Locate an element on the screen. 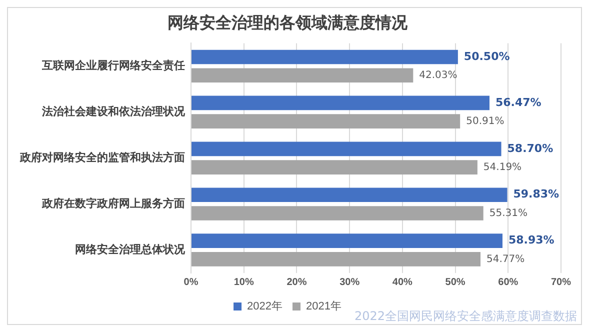 The width and height of the screenshot is (591, 334). y-tick-label: 法治社会建设和依法治理状况 is located at coordinates (113, 111).